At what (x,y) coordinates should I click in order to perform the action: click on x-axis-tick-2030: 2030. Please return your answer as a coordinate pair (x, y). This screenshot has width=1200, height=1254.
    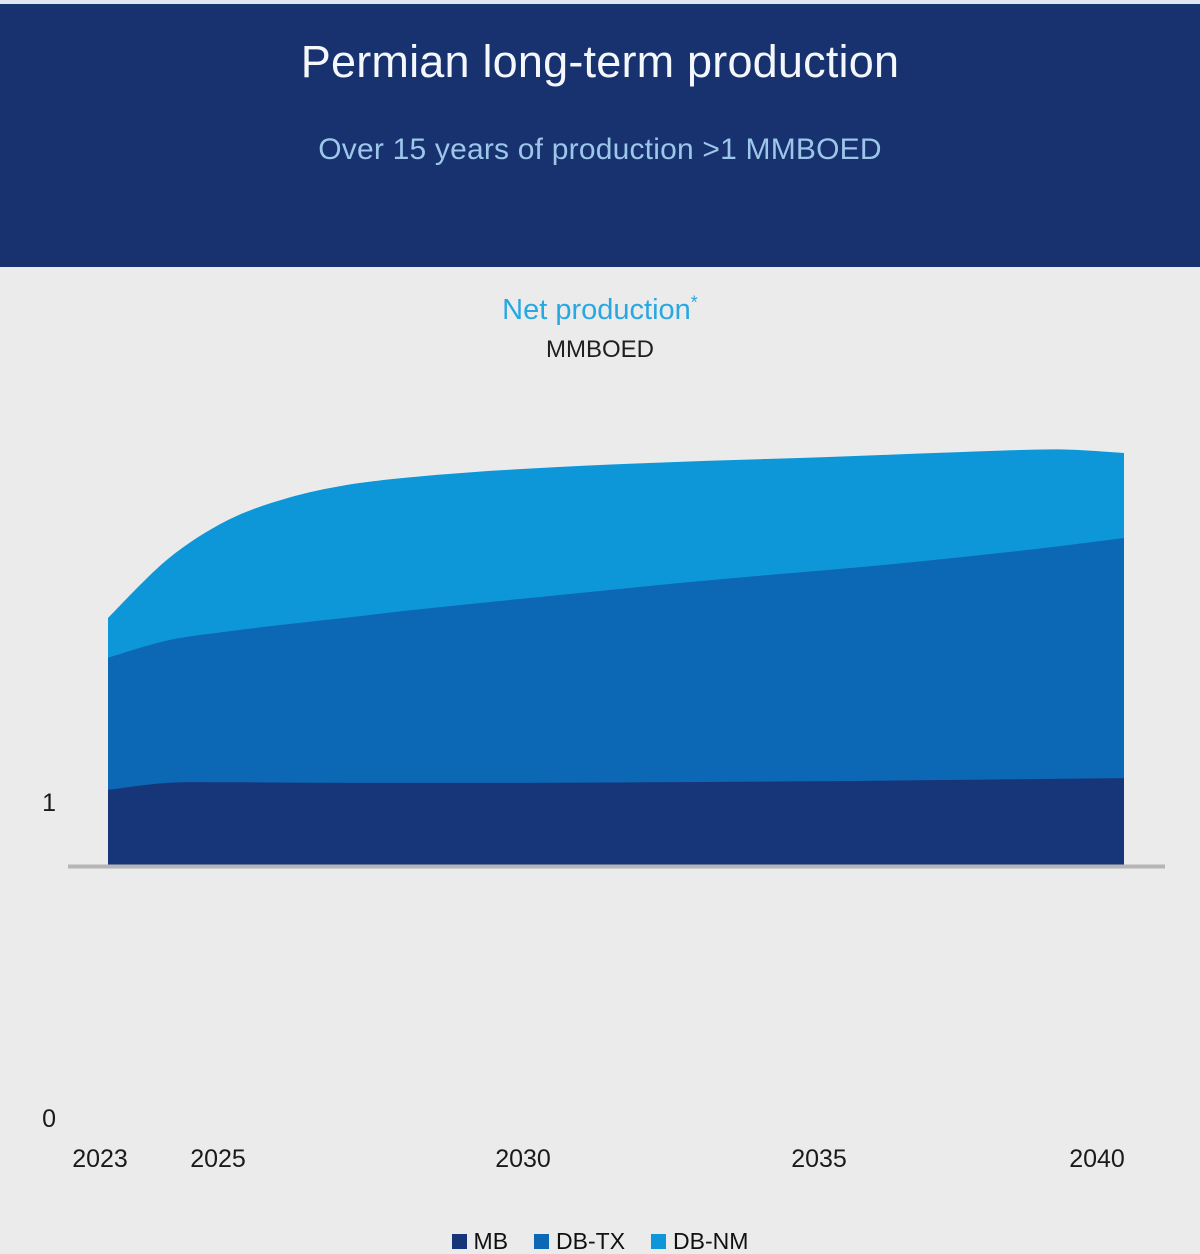
    Looking at the image, I should click on (523, 1159).